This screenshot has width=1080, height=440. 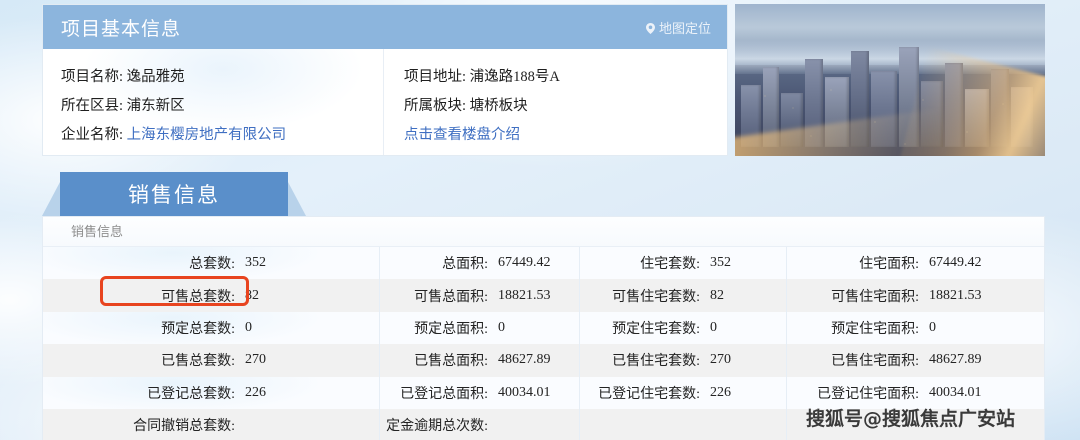 I want to click on info-left-column: 项目名称: 逸品雅苑 所在区县: 浦东新区 企业名称: 上海东樱房地产有限公司, so click(x=213, y=102).